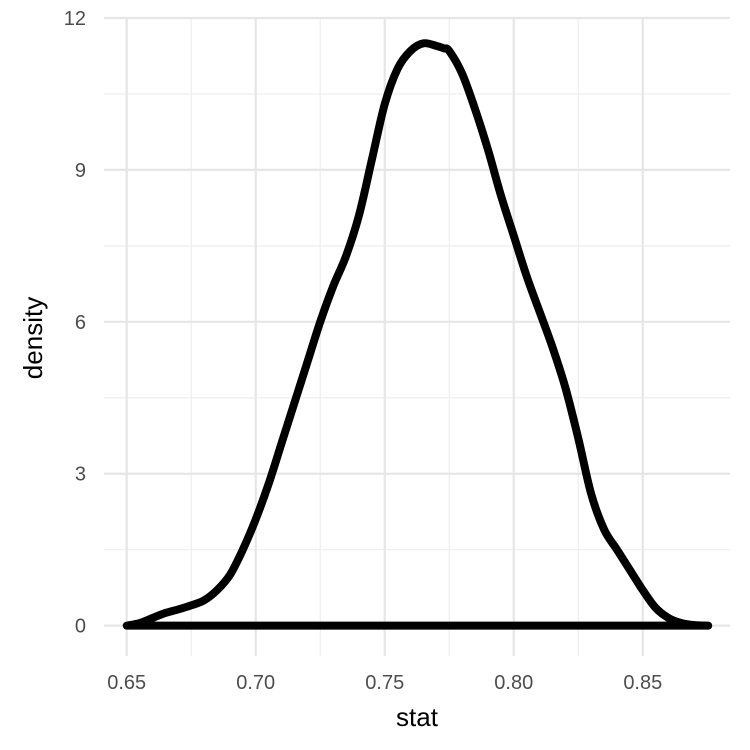 Image resolution: width=750 pixels, height=750 pixels. I want to click on x-tick-label: 0.85, so click(642, 683).